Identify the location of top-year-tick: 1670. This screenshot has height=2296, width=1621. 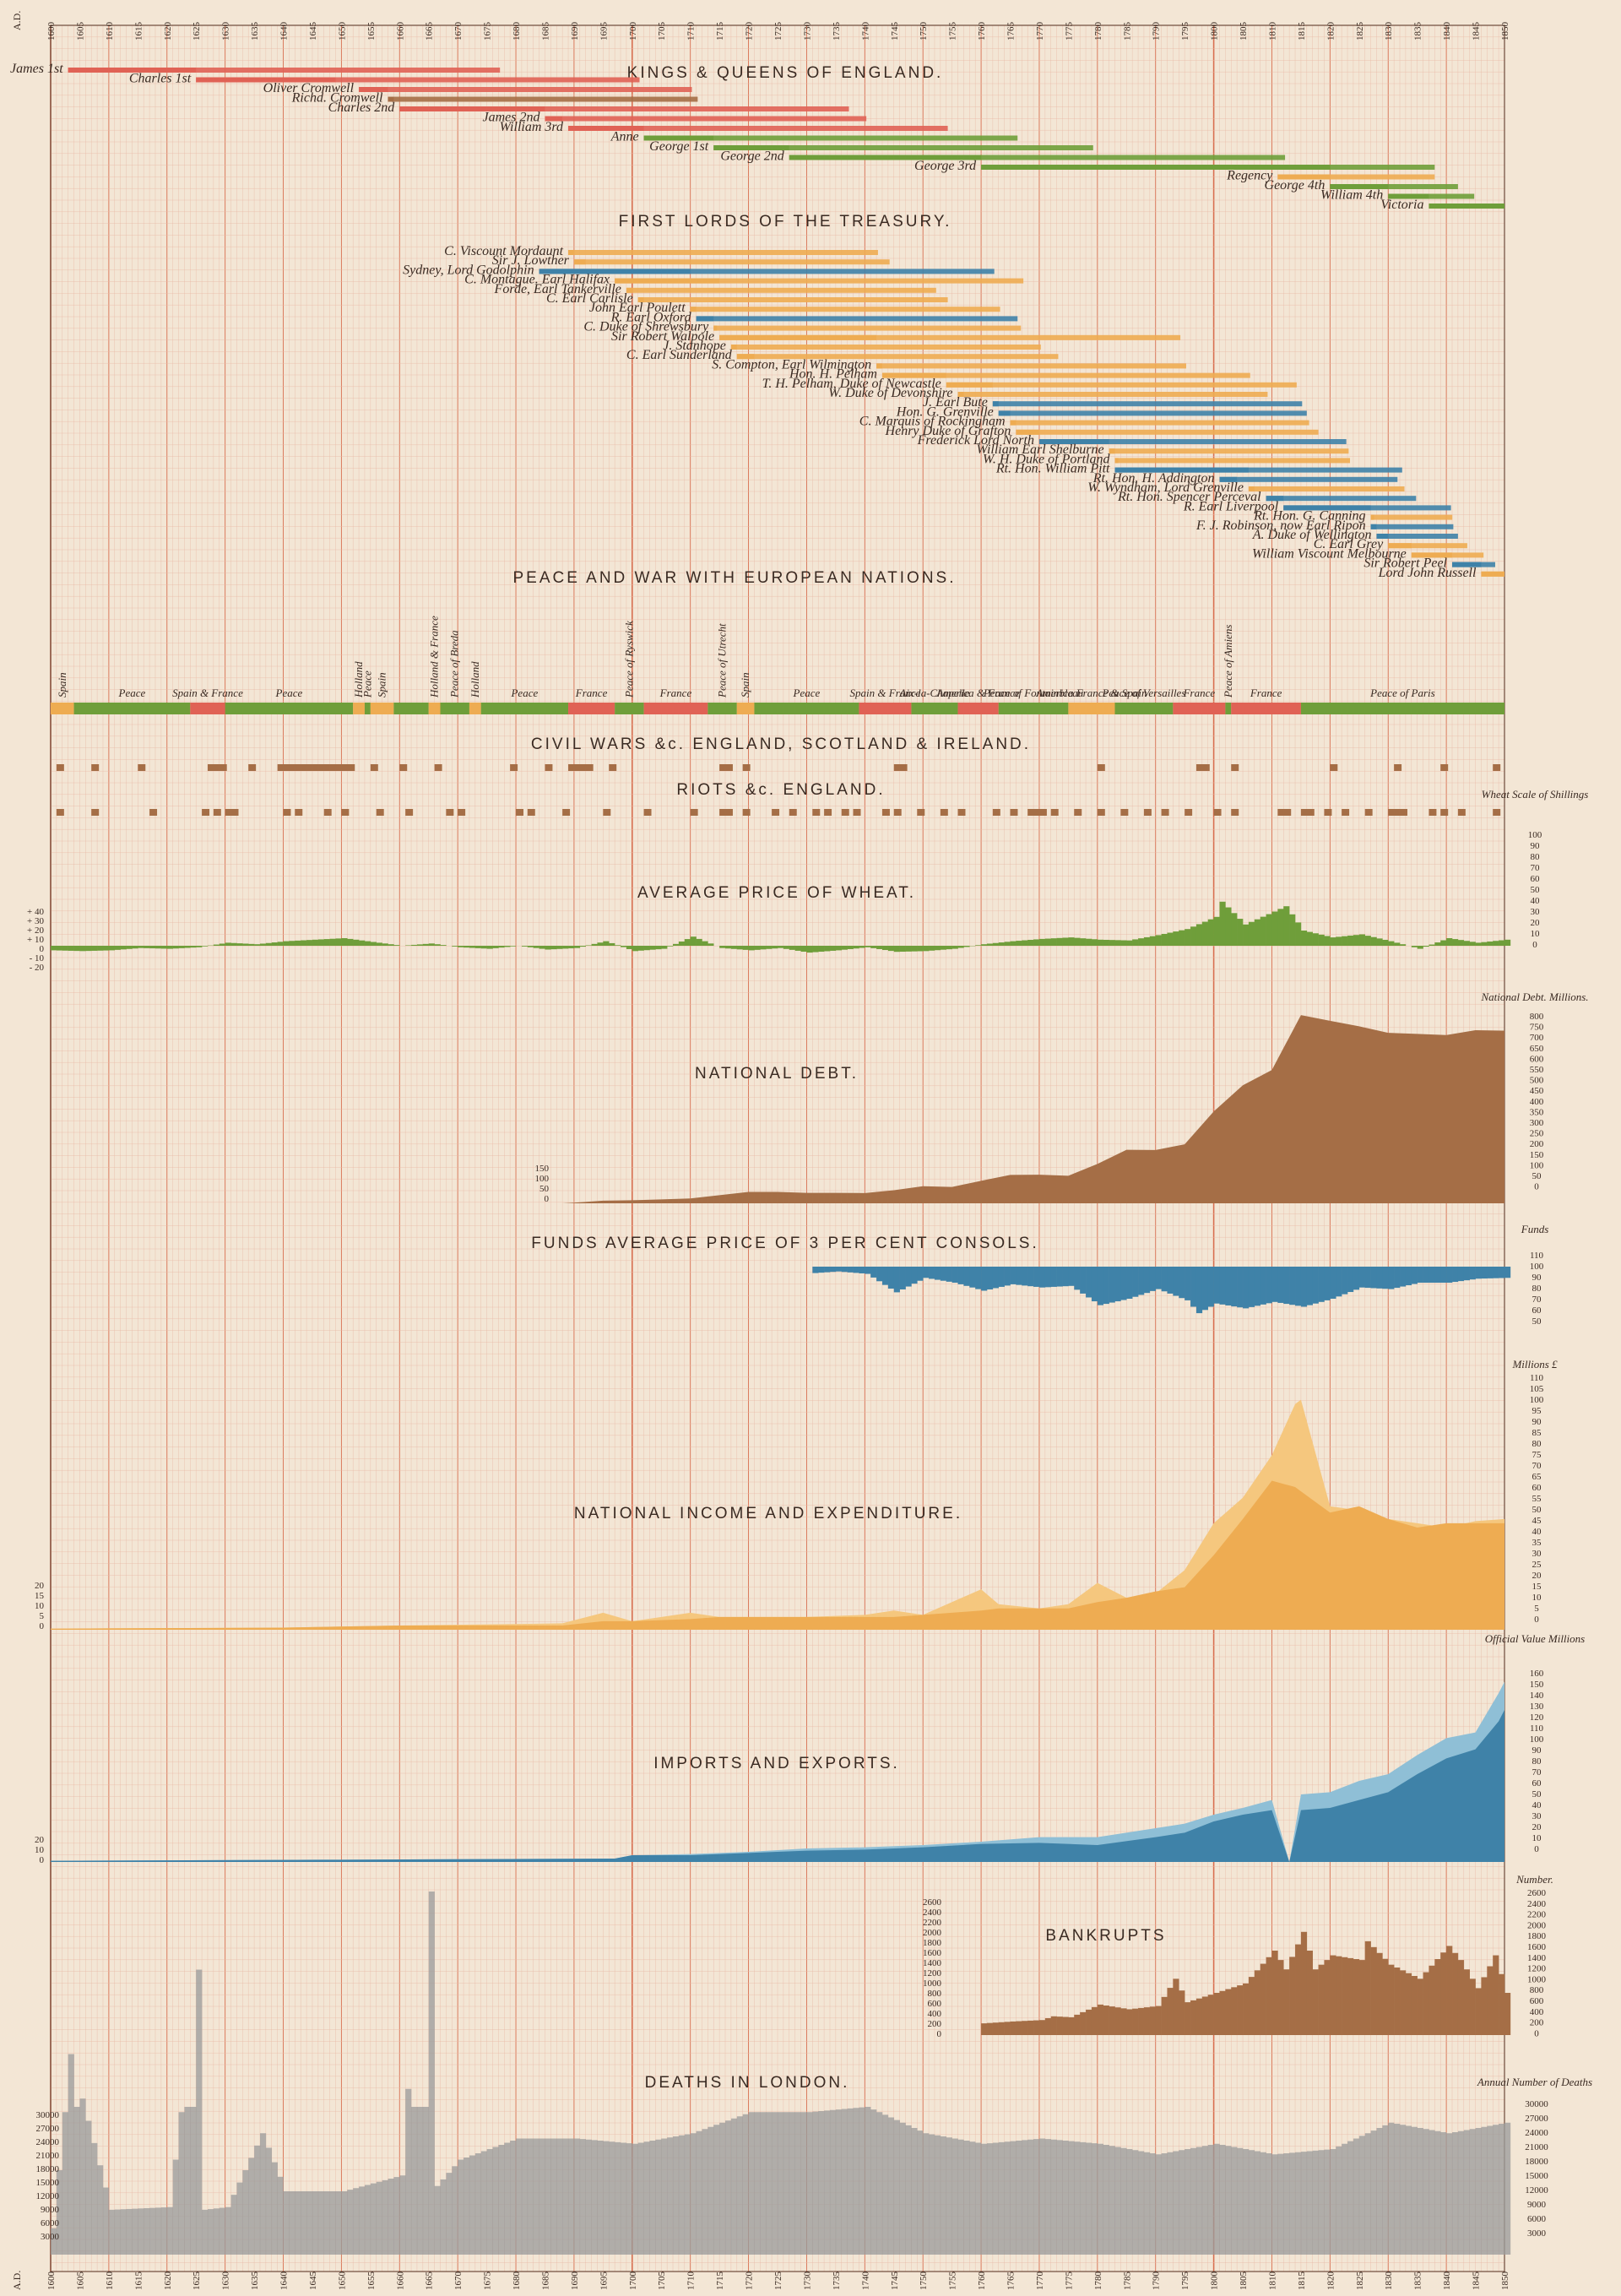
(458, 31).